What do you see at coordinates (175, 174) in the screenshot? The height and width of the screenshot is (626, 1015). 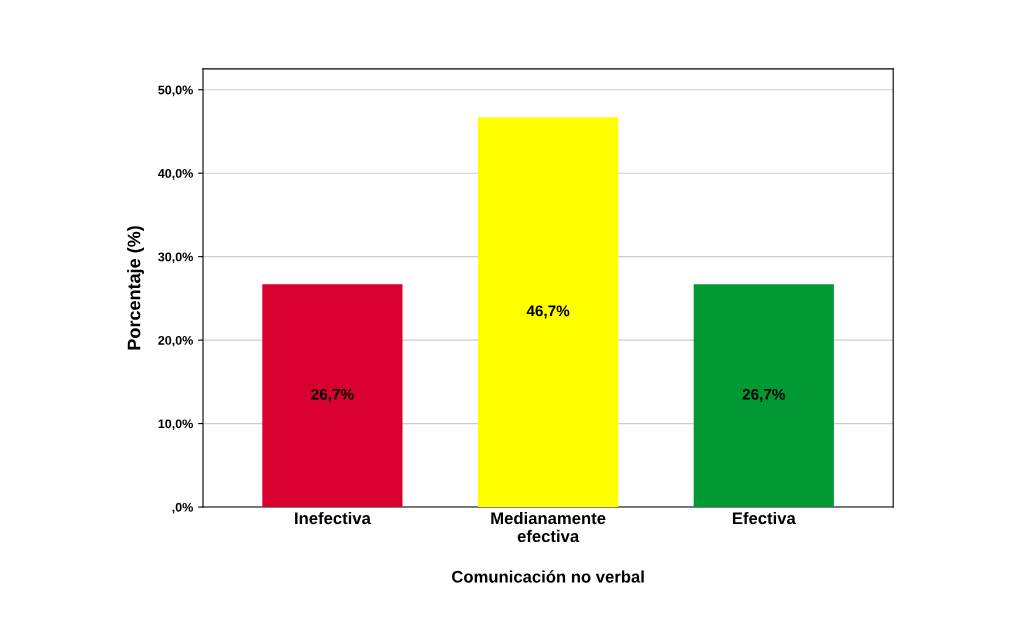 I see `y-tick-label: 40,0%` at bounding box center [175, 174].